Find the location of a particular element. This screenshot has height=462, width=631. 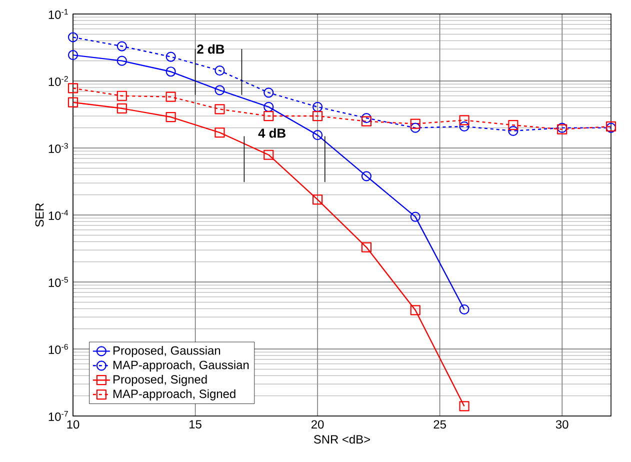

x-axis-title: SNR <dB> is located at coordinates (342, 439).